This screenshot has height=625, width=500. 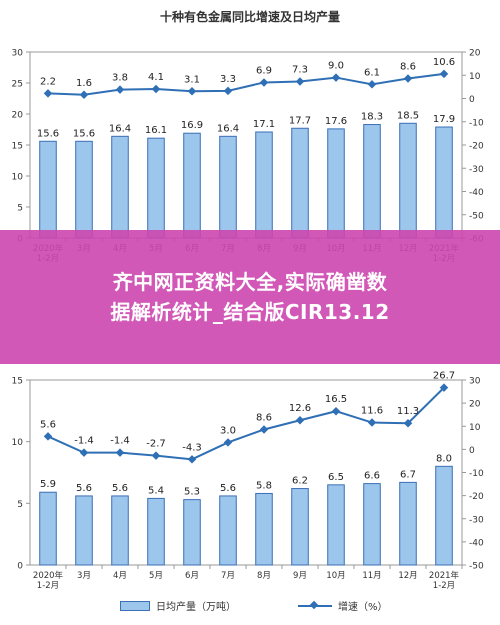 What do you see at coordinates (228, 576) in the screenshot?
I see `x-axis-tick-label: 7月` at bounding box center [228, 576].